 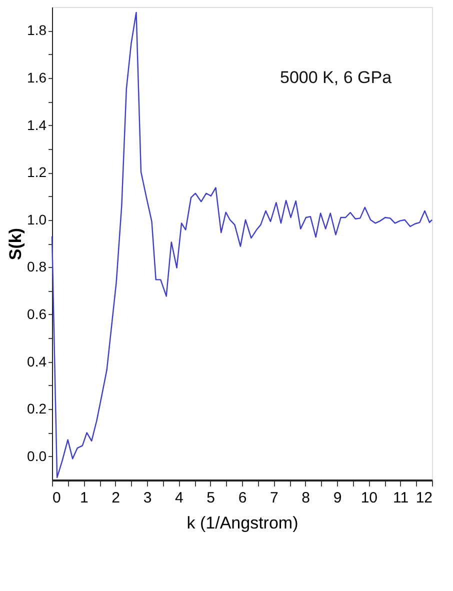 What do you see at coordinates (37, 266) in the screenshot?
I see `y-tick-label: 0.8` at bounding box center [37, 266].